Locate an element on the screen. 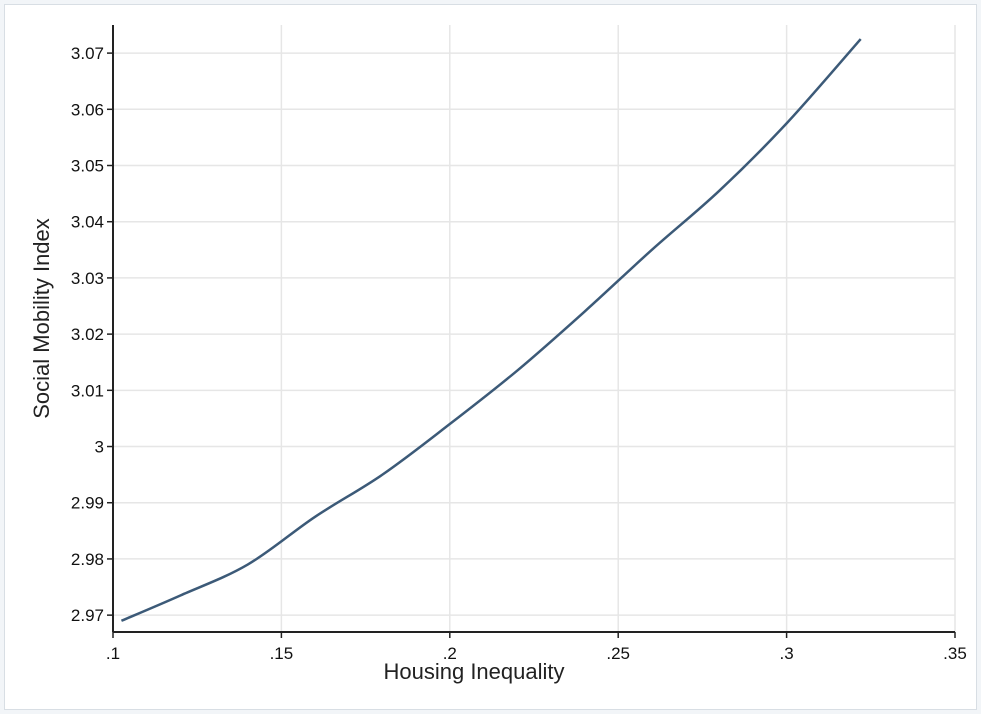  y-tick-label: 3.01 is located at coordinates (87, 390).